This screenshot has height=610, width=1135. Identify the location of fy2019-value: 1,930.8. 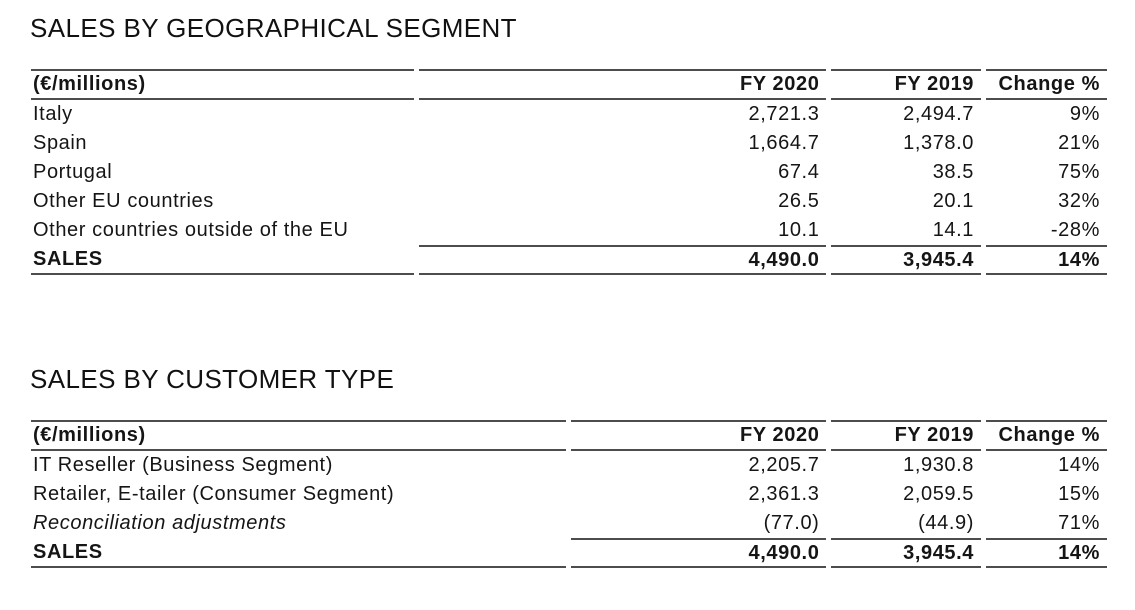
(939, 465).